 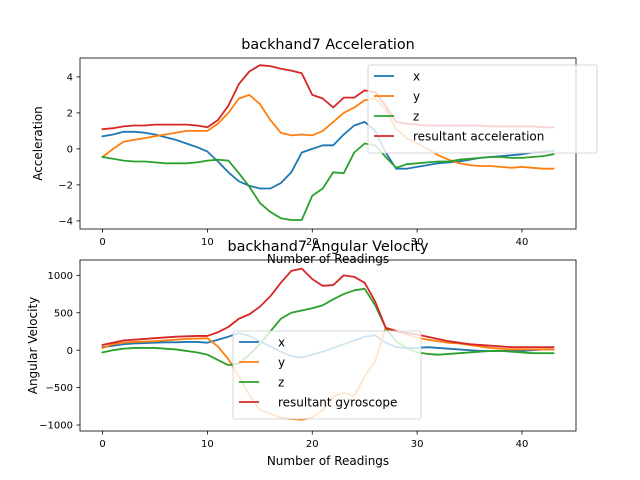 What do you see at coordinates (522, 242) in the screenshot?
I see `acceleration-x-tick-label: 40` at bounding box center [522, 242].